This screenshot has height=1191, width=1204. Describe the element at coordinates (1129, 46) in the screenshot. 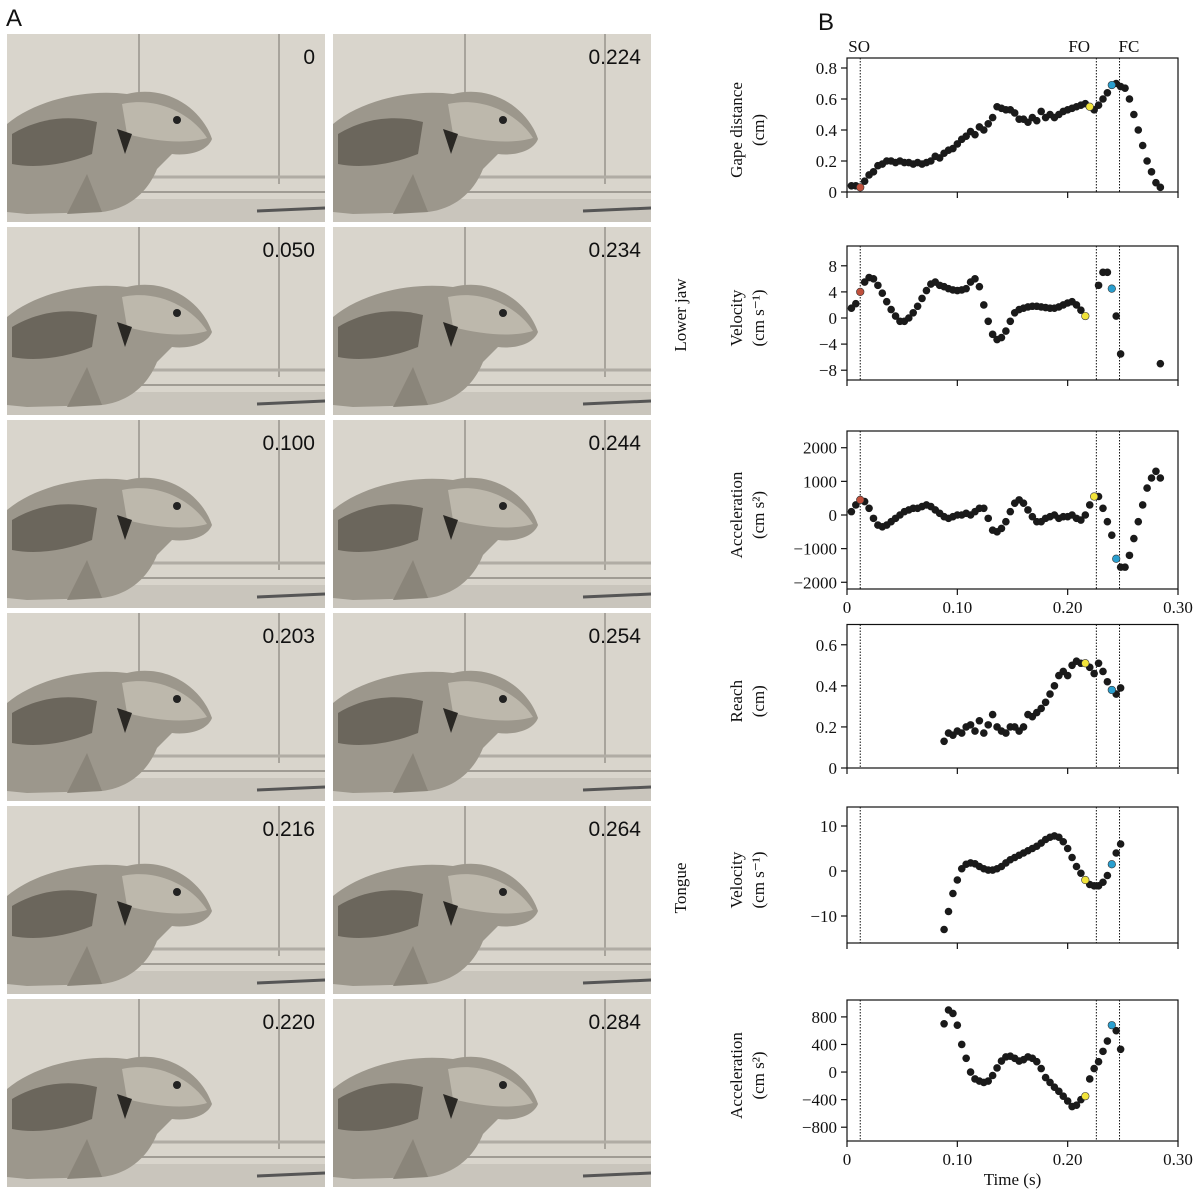

I see `event-label: FC` at that location.